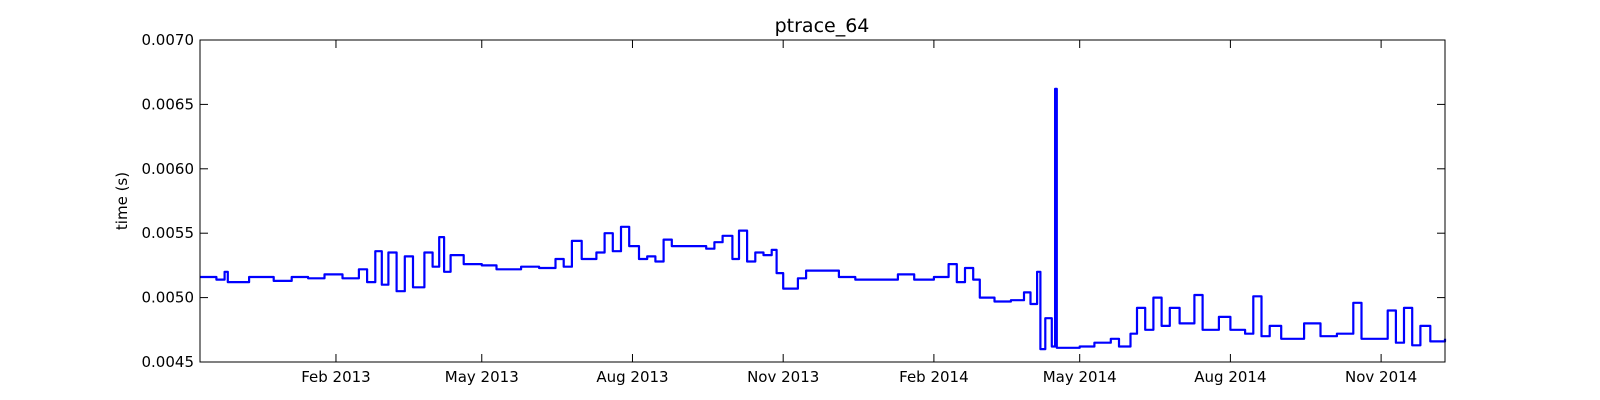  Describe the element at coordinates (1080, 377) in the screenshot. I see `x-tick-label: May 2014` at that location.